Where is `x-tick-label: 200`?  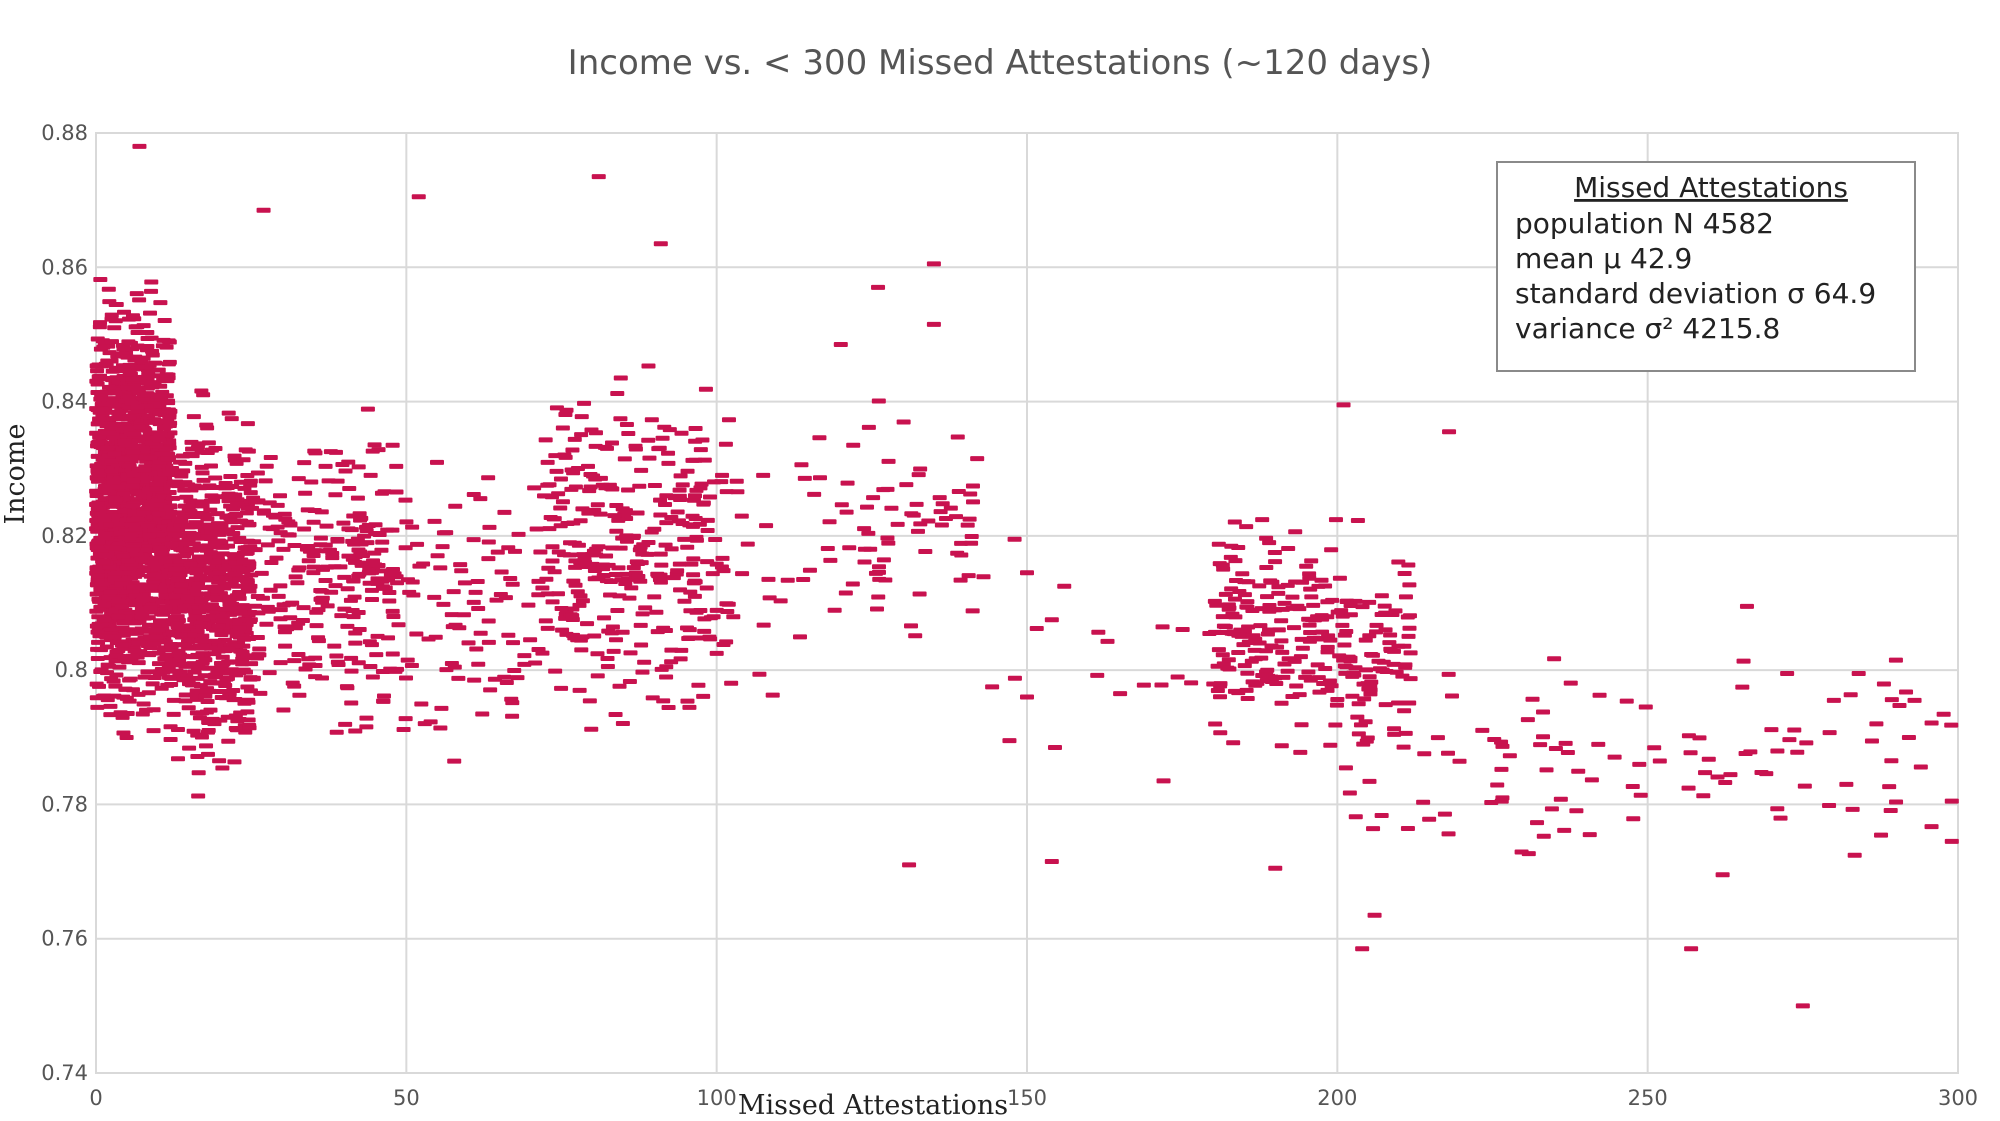
x-tick-label: 200 is located at coordinates (1337, 1098).